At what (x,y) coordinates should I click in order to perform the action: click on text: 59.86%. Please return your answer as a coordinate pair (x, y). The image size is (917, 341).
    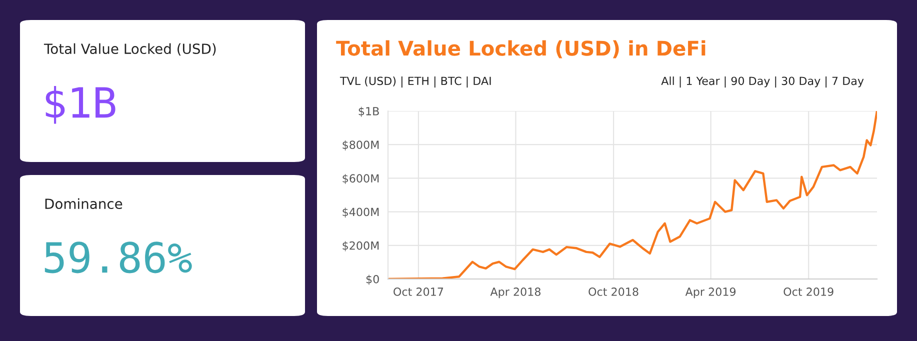
    Looking at the image, I should click on (118, 258).